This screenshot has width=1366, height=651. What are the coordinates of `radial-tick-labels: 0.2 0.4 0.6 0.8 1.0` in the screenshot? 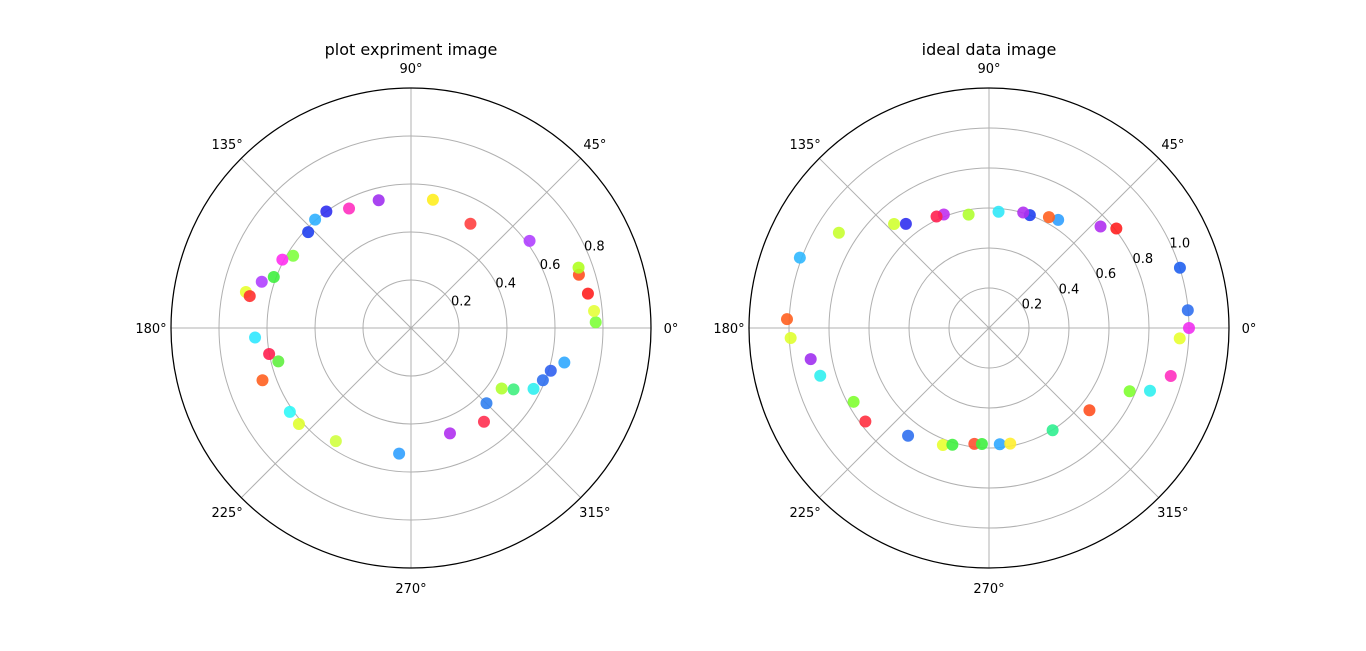 It's located at (1106, 274).